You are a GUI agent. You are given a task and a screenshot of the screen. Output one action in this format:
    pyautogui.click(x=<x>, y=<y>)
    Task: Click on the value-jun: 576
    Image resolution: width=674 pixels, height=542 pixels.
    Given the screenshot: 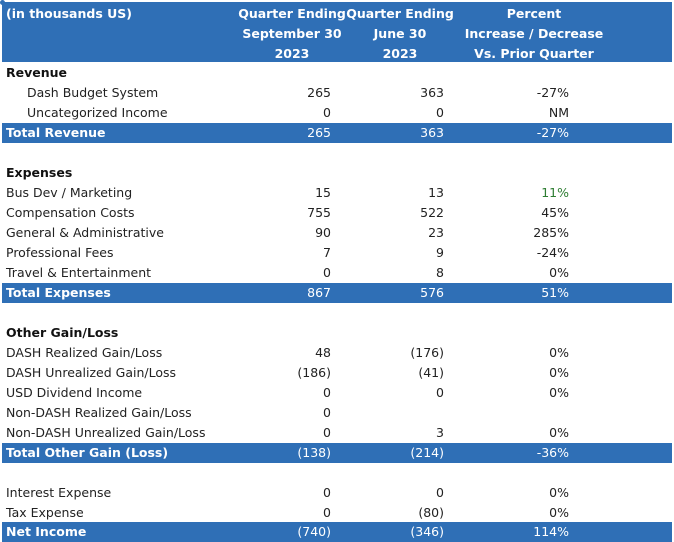 What is the action you would take?
    pyautogui.click(x=432, y=292)
    